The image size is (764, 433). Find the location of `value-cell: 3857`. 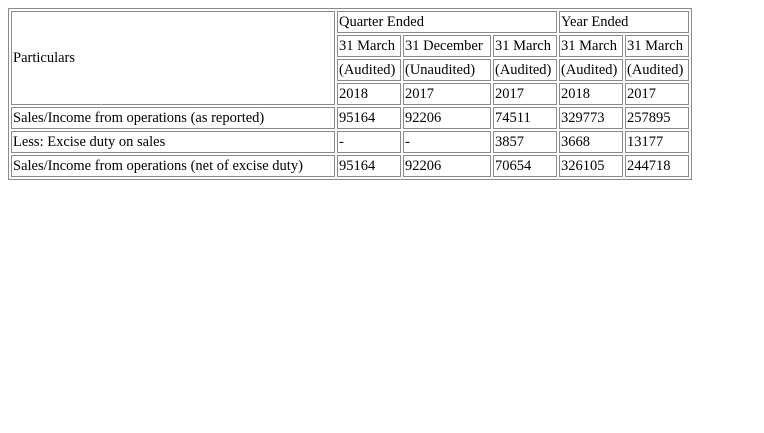

value-cell: 3857 is located at coordinates (525, 142).